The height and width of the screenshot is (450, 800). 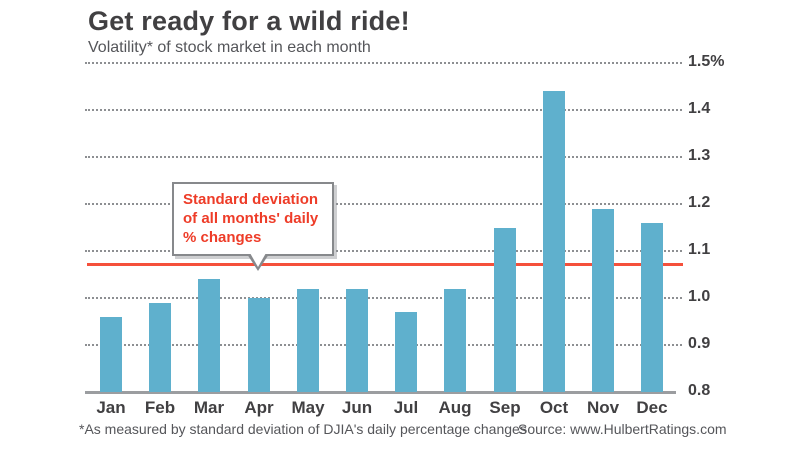 What do you see at coordinates (699, 249) in the screenshot?
I see `y-tick-label: 1.1` at bounding box center [699, 249].